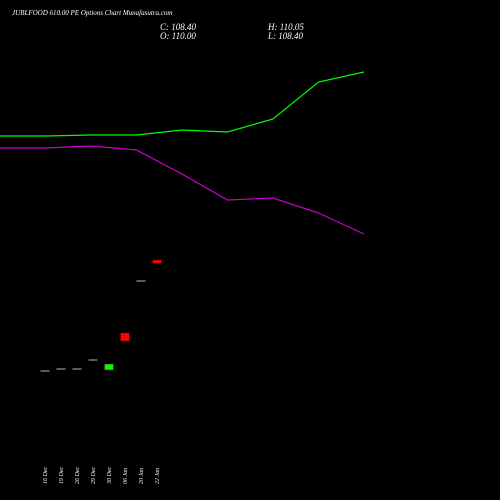 The image size is (500, 500). Describe the element at coordinates (94, 475) in the screenshot. I see `x-tick-label: 29 Dec` at that location.